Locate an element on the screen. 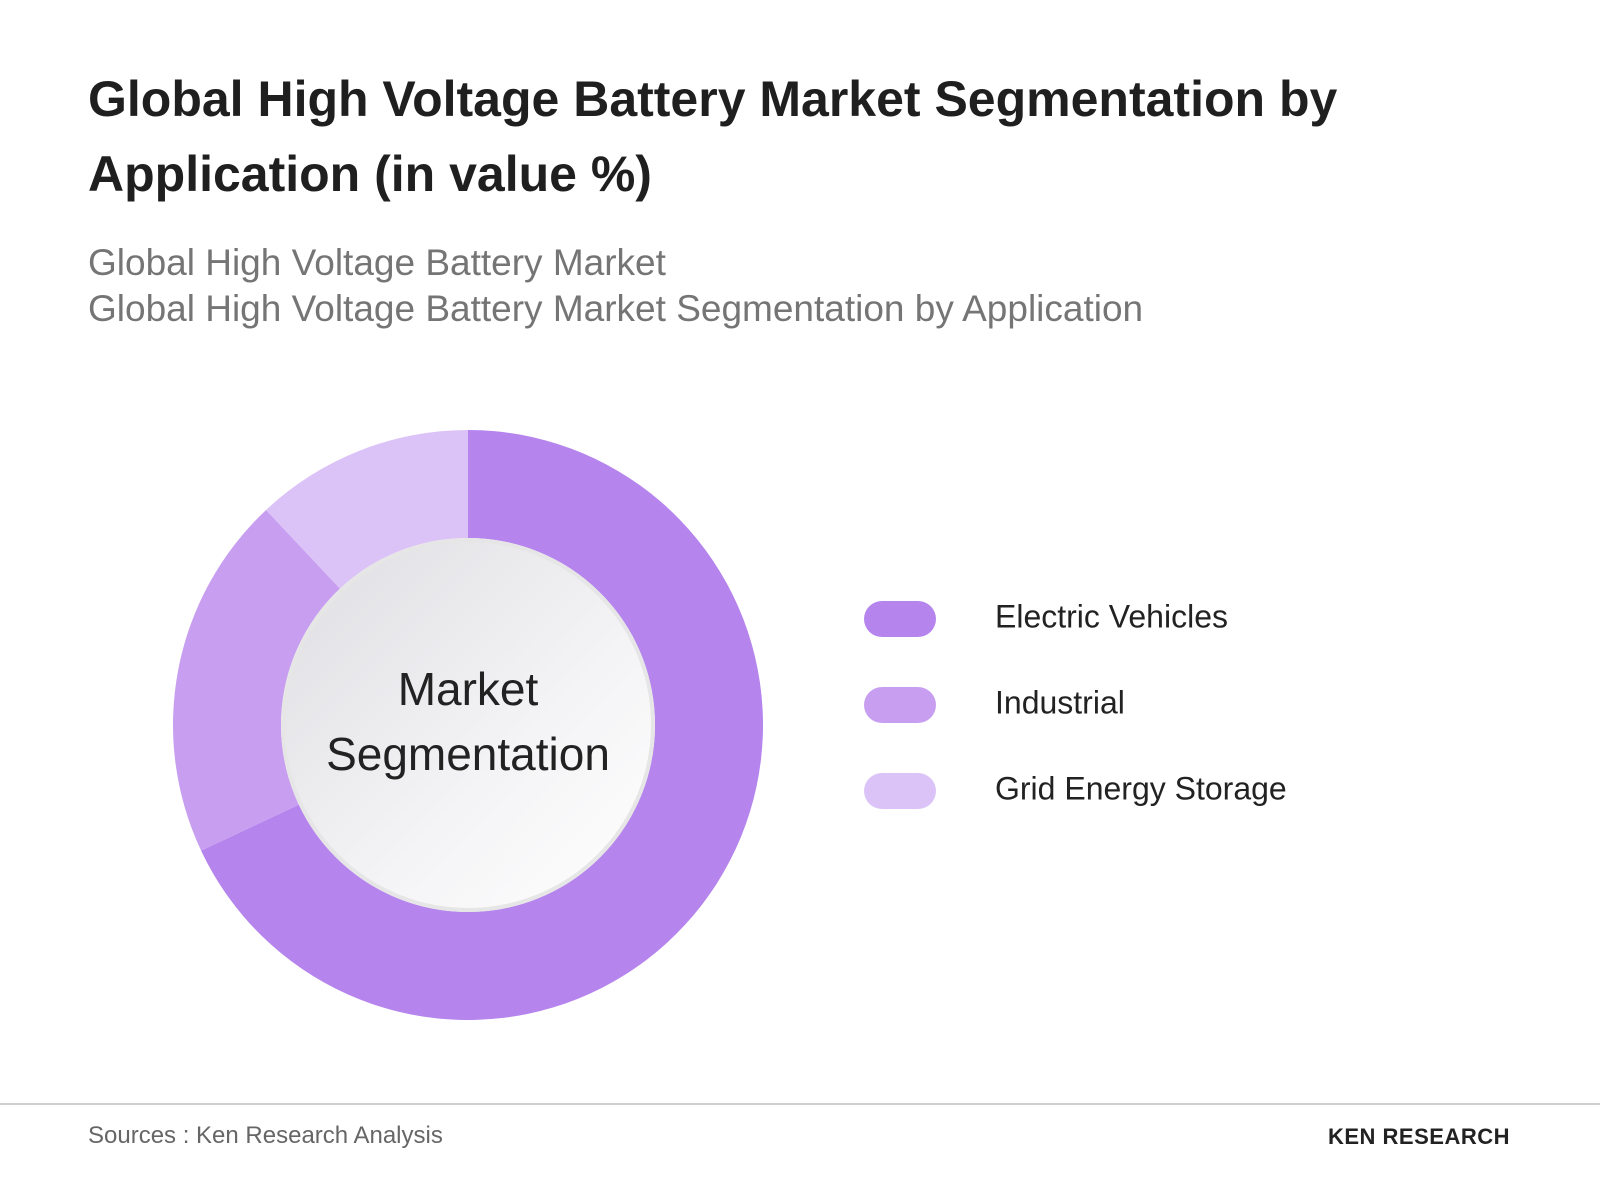 Image resolution: width=1600 pixels, height=1200 pixels. logo: KEN RESEARCH is located at coordinates (1418, 1136).